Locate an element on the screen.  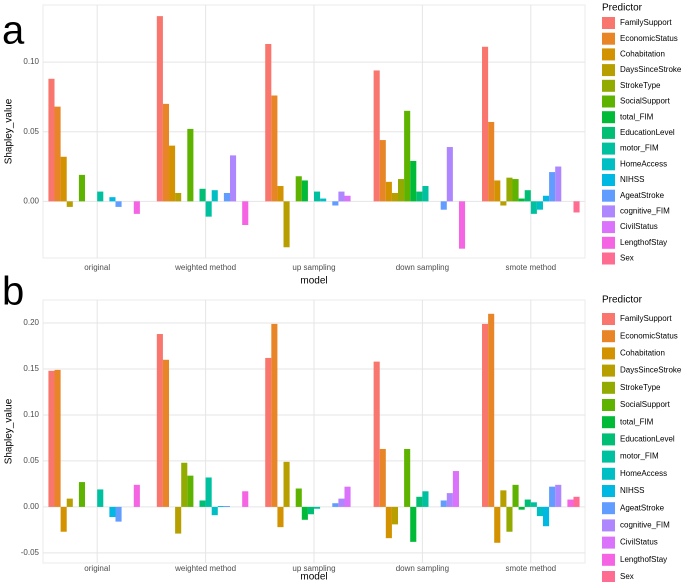
legend-label: FamilySupport is located at coordinates (646, 318).